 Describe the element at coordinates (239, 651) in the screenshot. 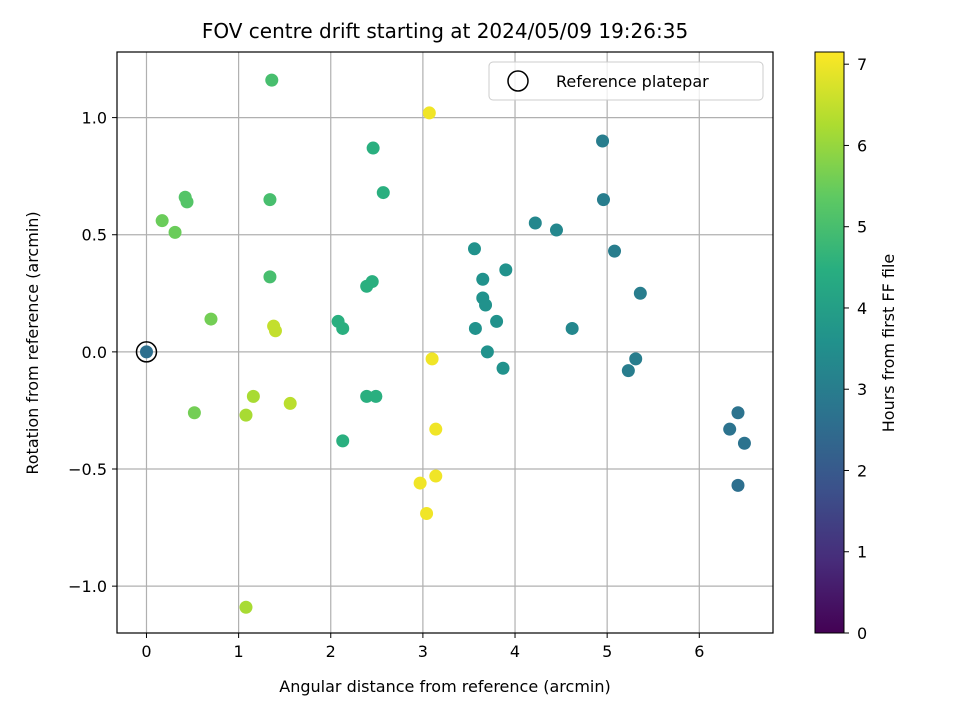

I see `x-tick-label: 1` at that location.